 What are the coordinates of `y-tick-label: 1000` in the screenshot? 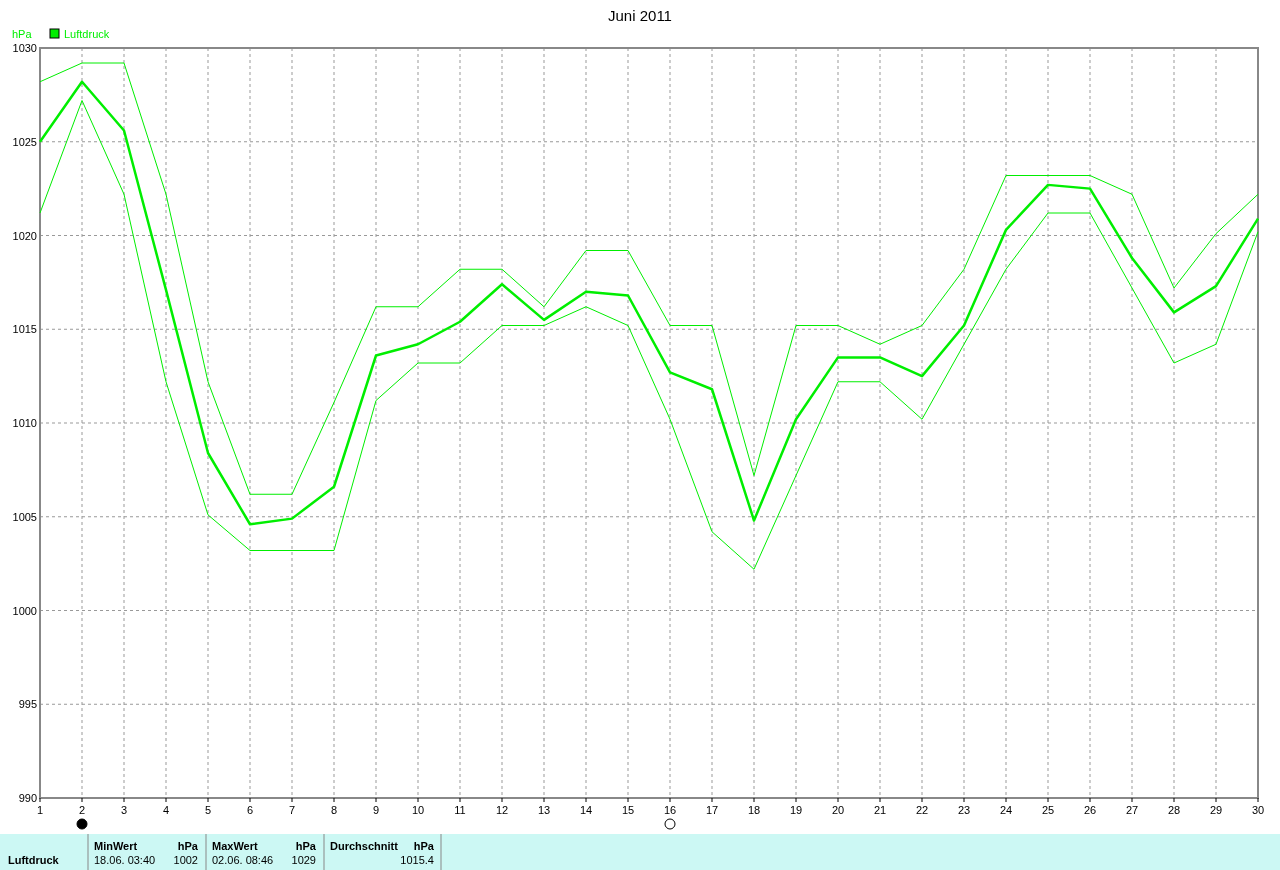 It's located at (24, 610).